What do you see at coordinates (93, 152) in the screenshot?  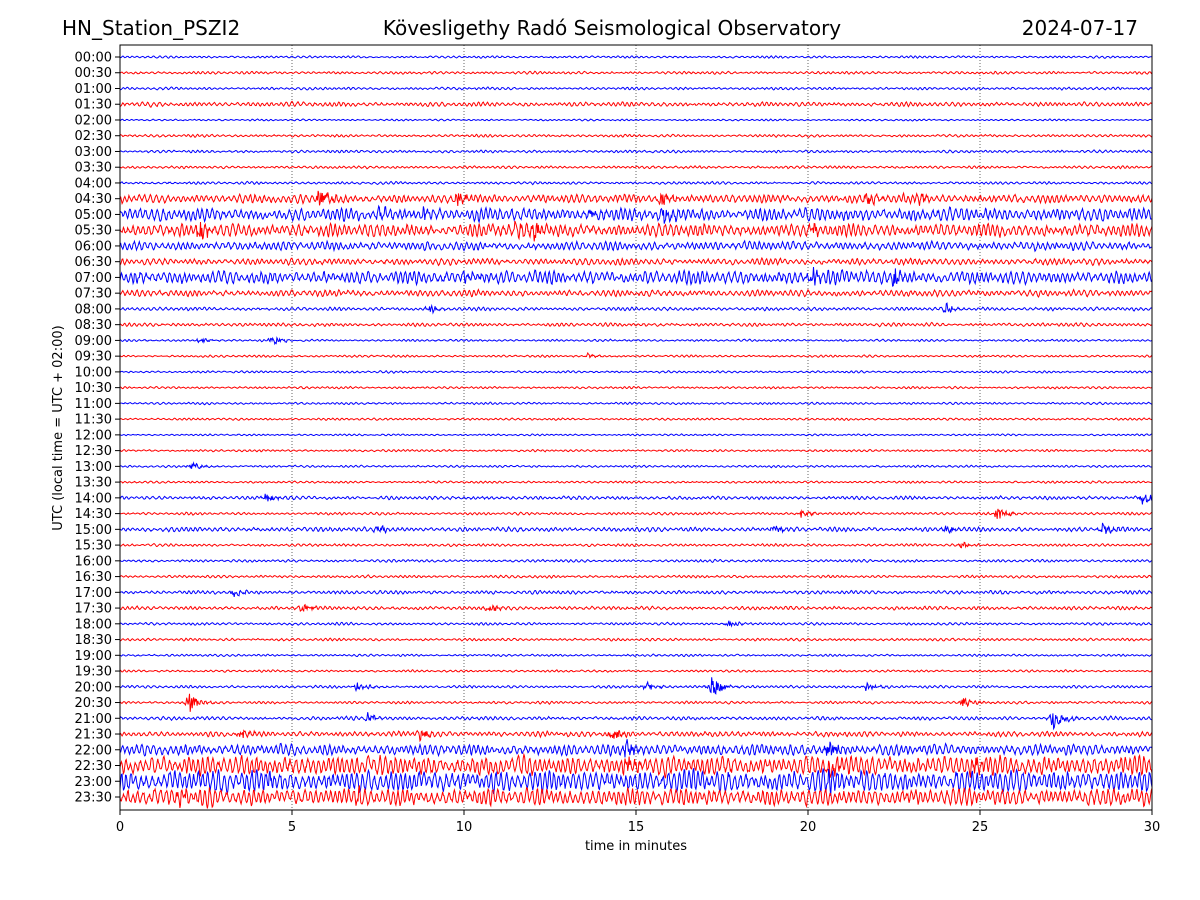 I see `y-tick-label: 03:00` at bounding box center [93, 152].